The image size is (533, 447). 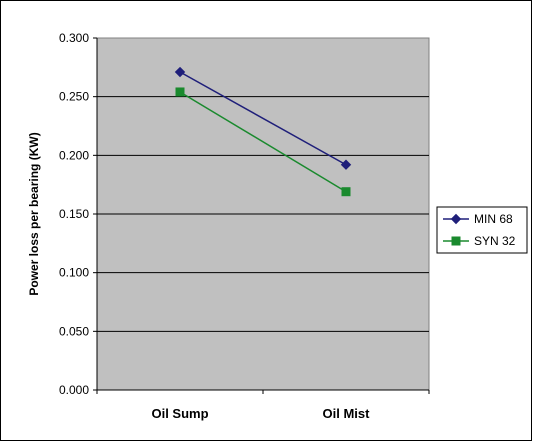 I want to click on legend: MIN 68 SYN 32, so click(x=479, y=230).